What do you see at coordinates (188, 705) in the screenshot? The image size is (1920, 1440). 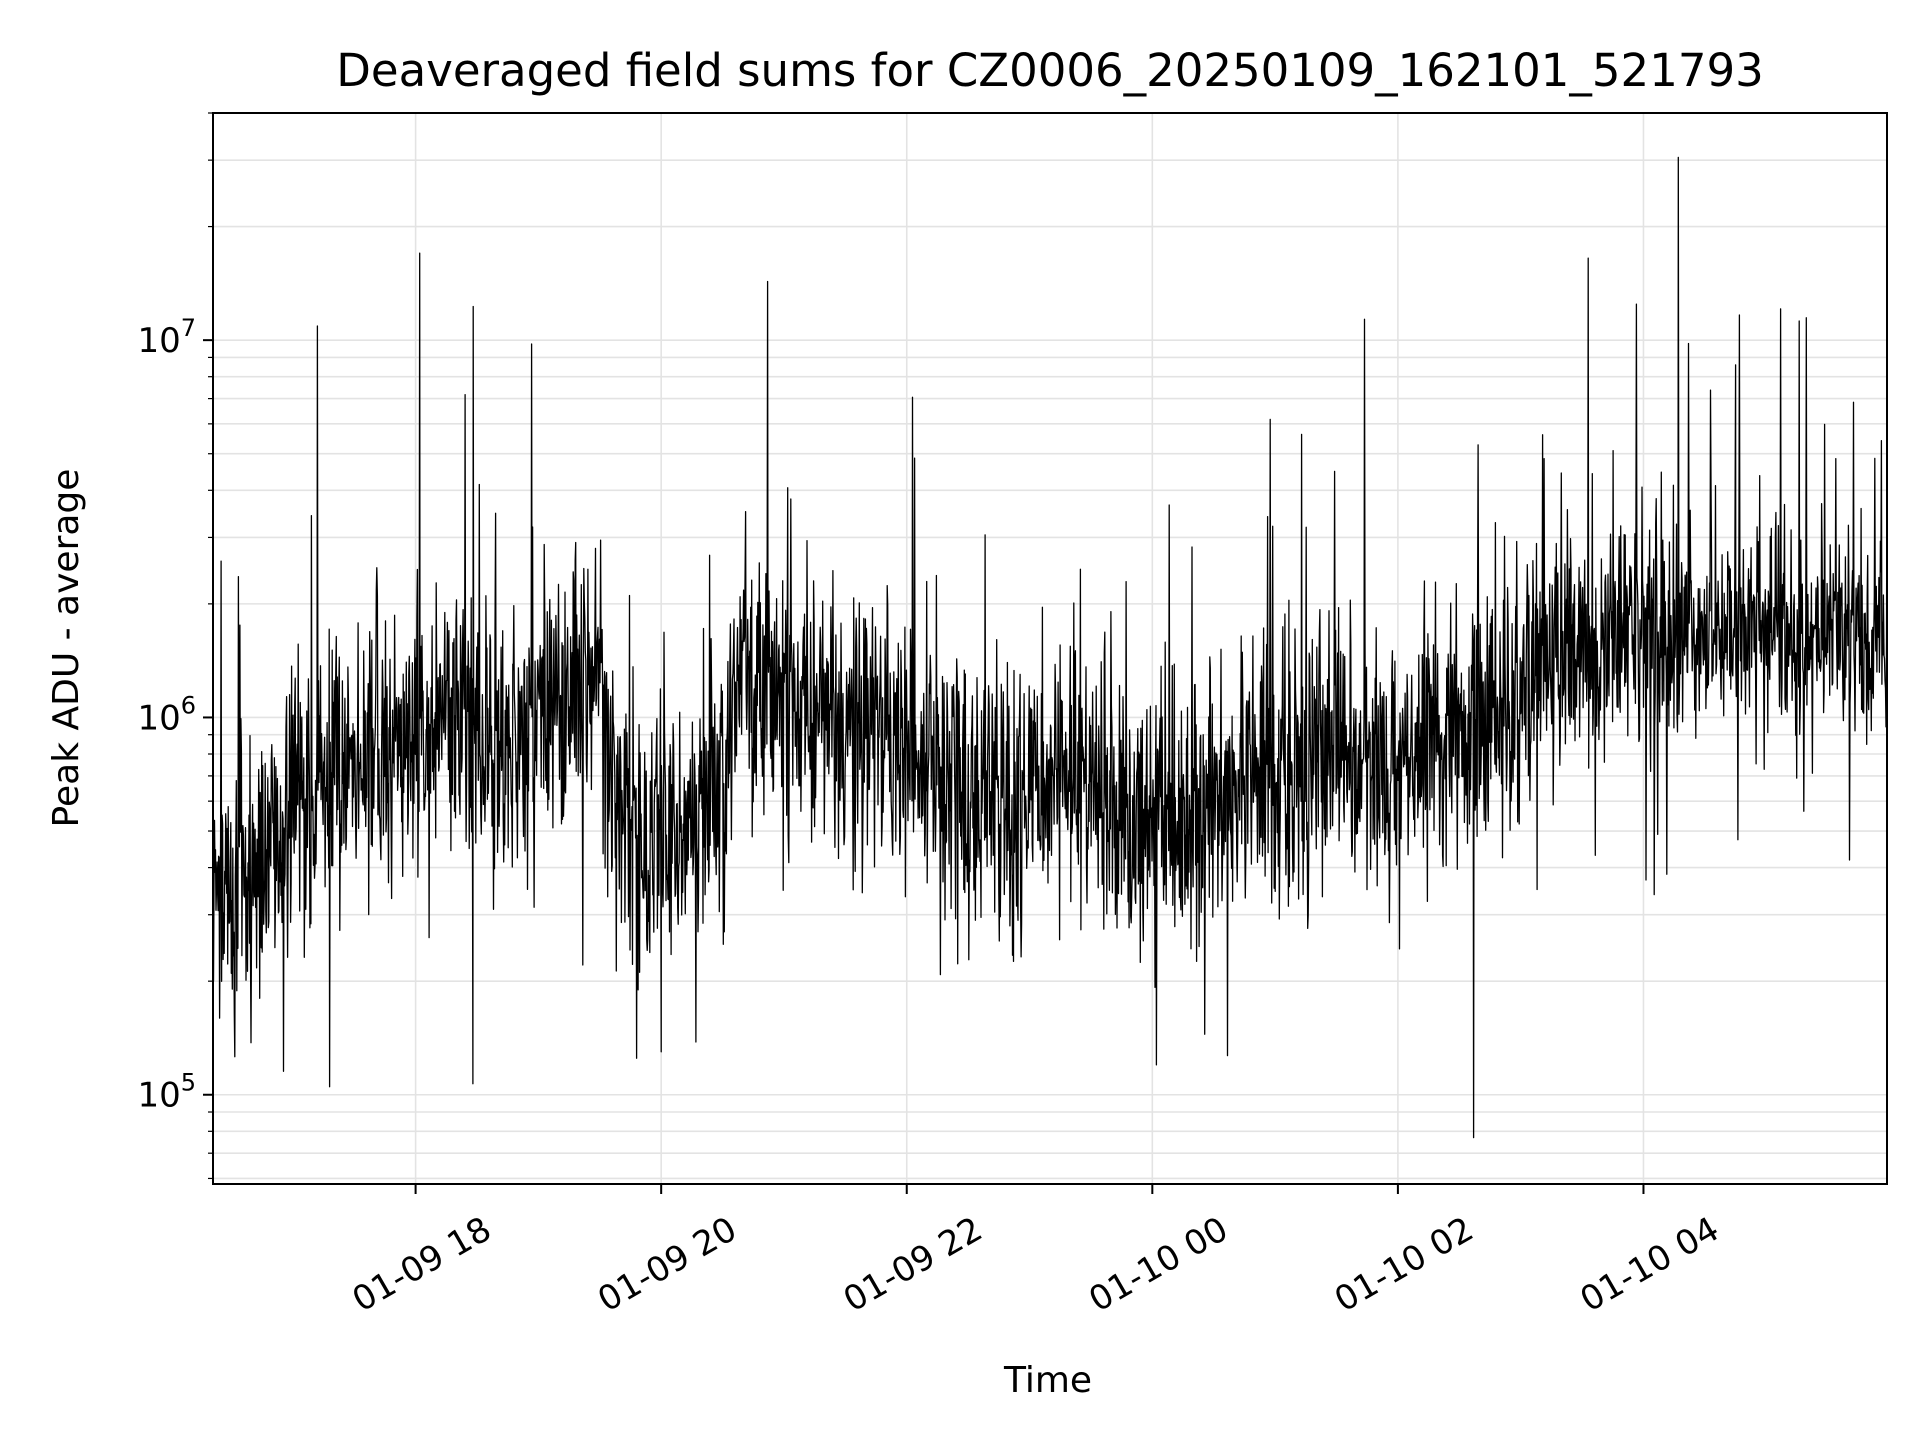 I see `y-tick-exponent: 6` at bounding box center [188, 705].